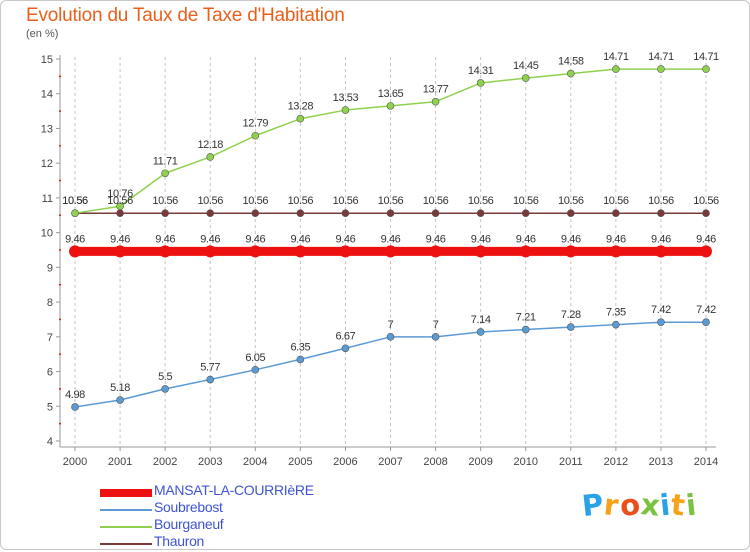  What do you see at coordinates (50, 338) in the screenshot?
I see `y-tick-label: 7` at bounding box center [50, 338].